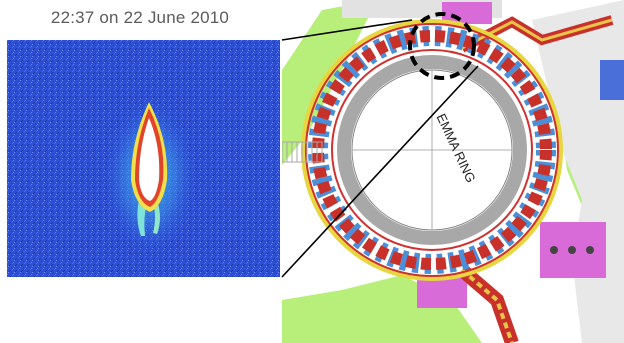 The image size is (624, 343). I want to click on caption: 22:37 on 22 June 2010, so click(140, 17).